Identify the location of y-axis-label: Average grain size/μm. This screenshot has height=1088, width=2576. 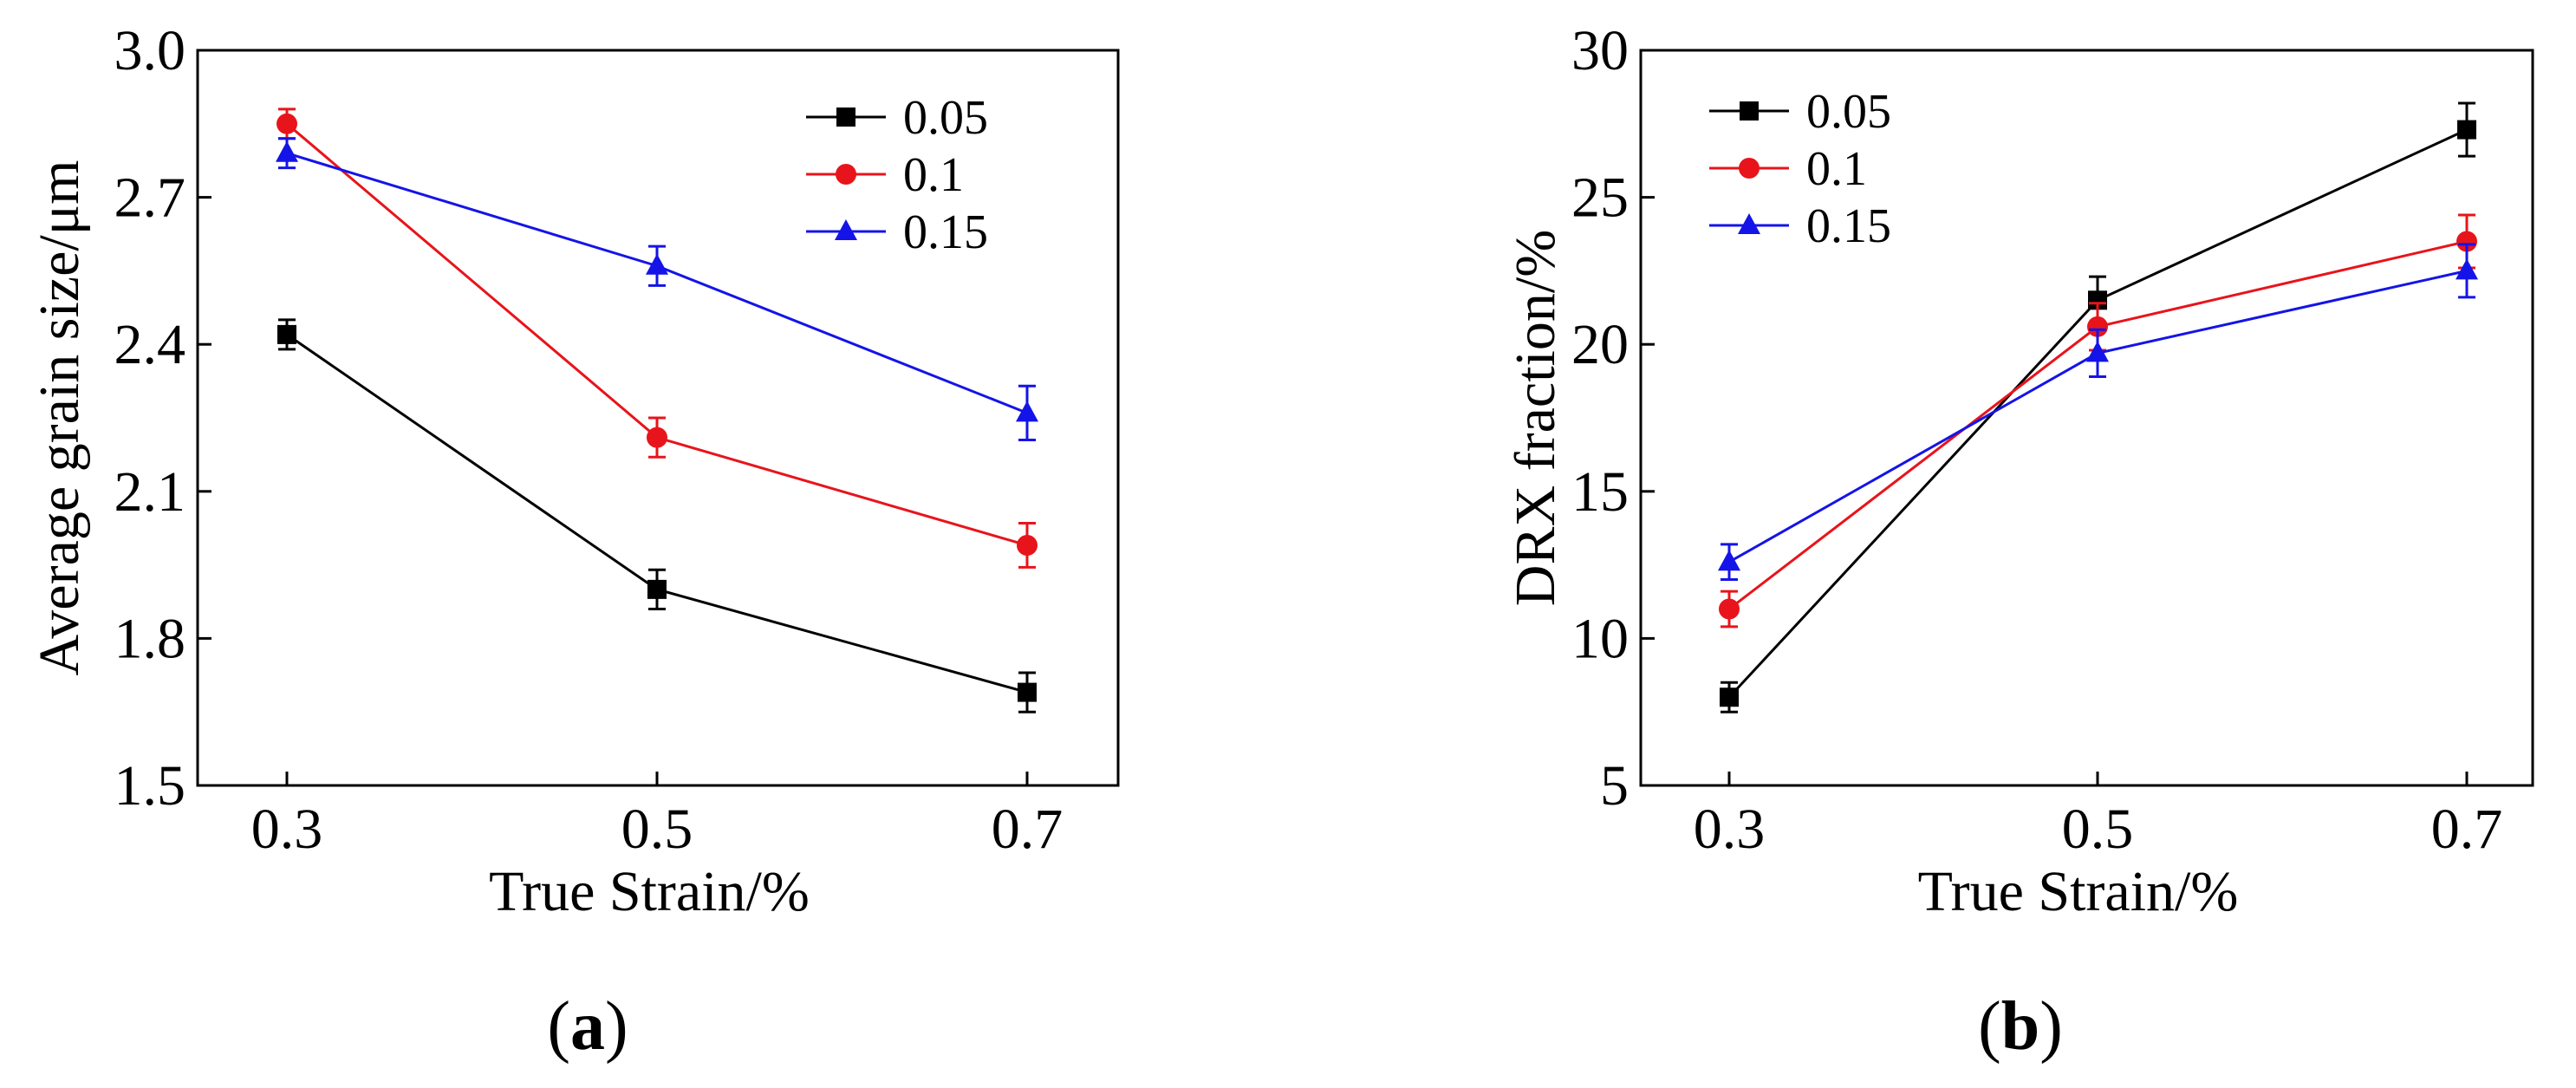
(59, 418).